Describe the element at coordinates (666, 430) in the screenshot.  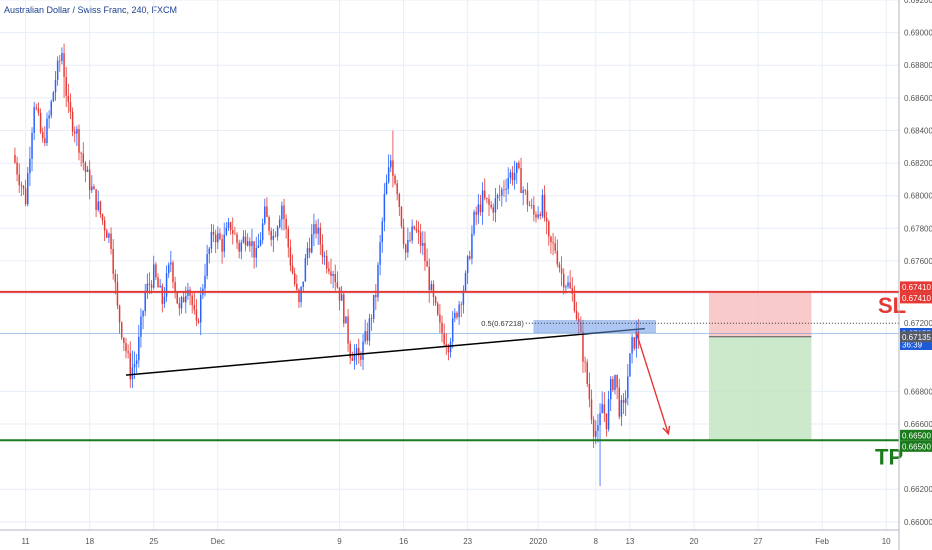
I see `down-arrow-head` at that location.